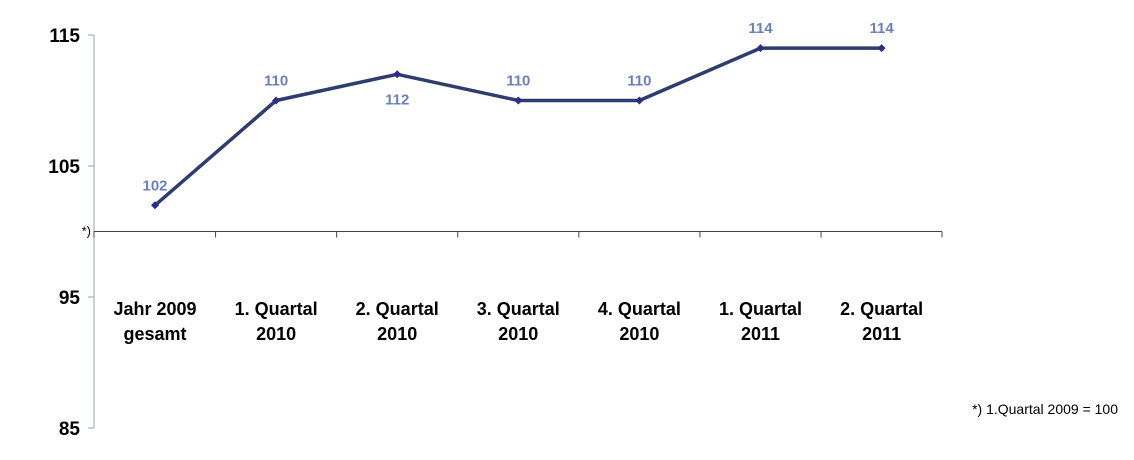 The height and width of the screenshot is (460, 1134). I want to click on x-category-label: 2. Quartal 2011, so click(881, 321).